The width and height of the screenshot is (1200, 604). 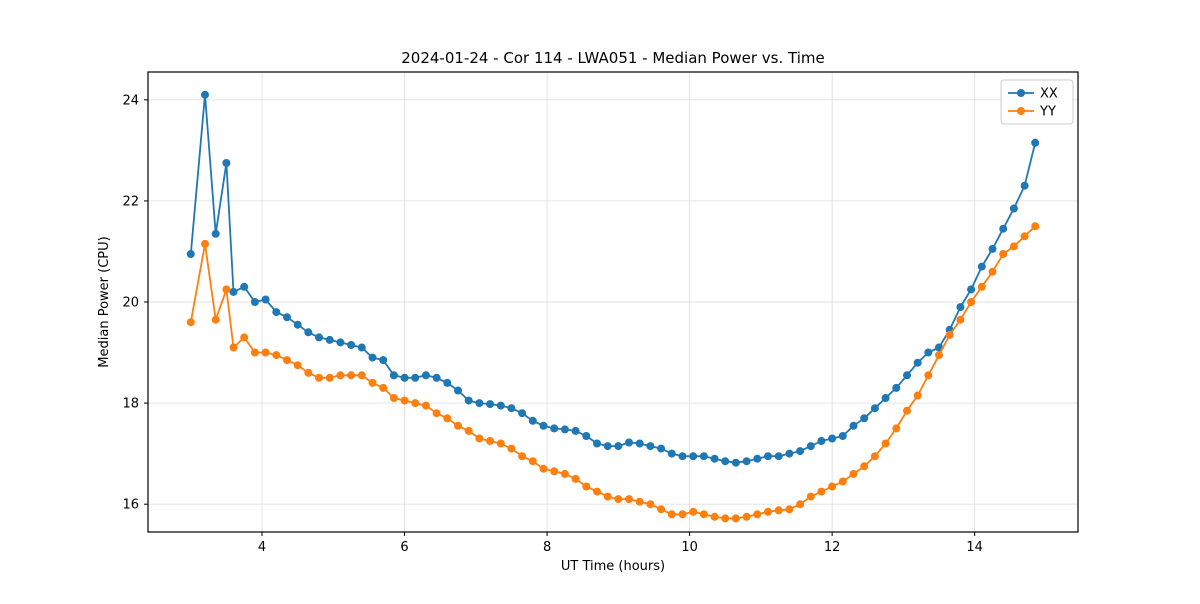 What do you see at coordinates (262, 547) in the screenshot?
I see `x-tick-label: 4` at bounding box center [262, 547].